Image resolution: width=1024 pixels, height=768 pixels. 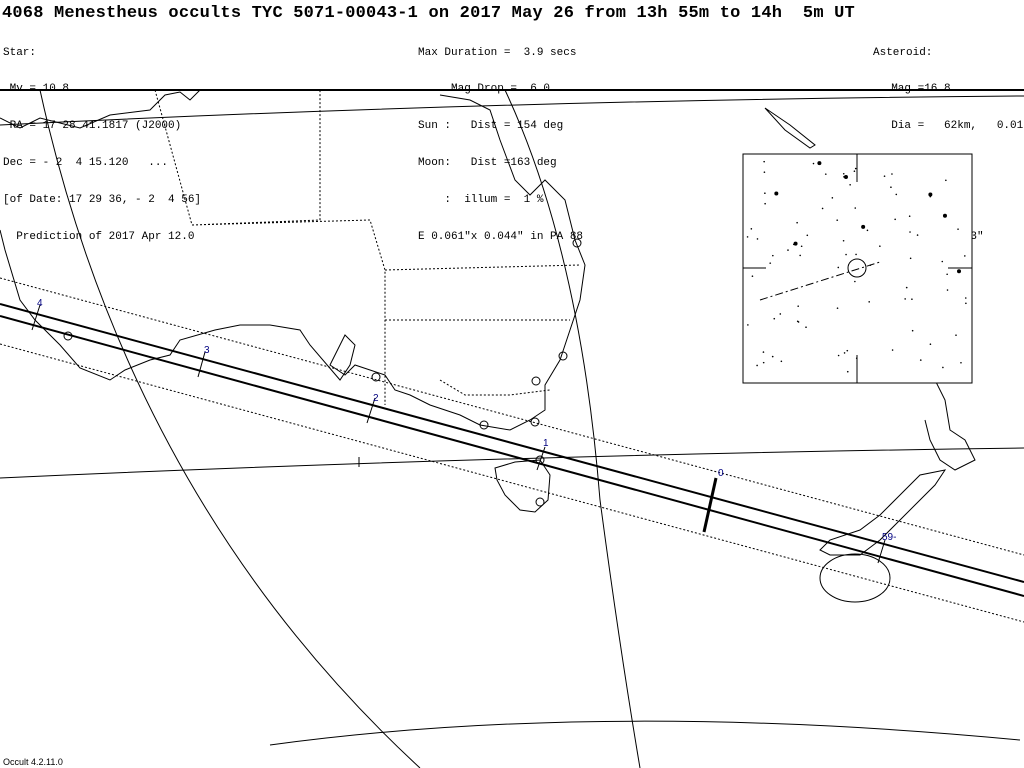 What do you see at coordinates (903, 52) in the screenshot?
I see `asteroid-line: Asteroid:` at bounding box center [903, 52].